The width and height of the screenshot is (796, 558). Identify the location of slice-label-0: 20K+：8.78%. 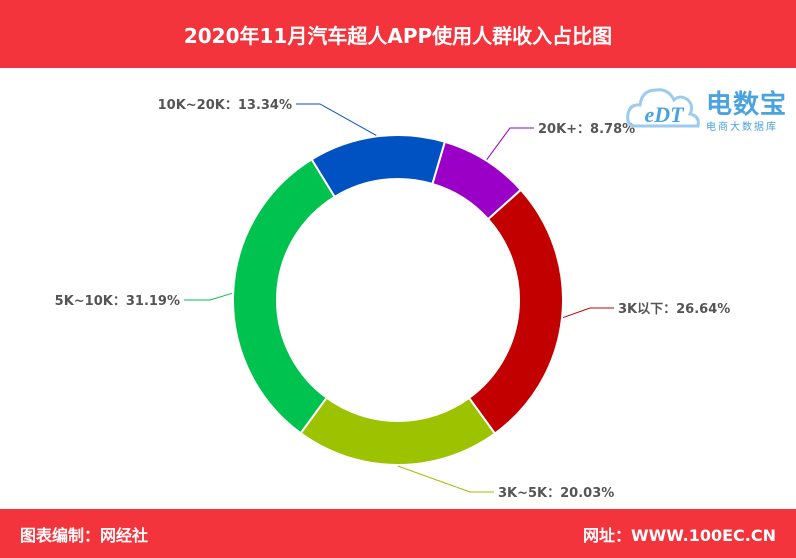
(586, 129).